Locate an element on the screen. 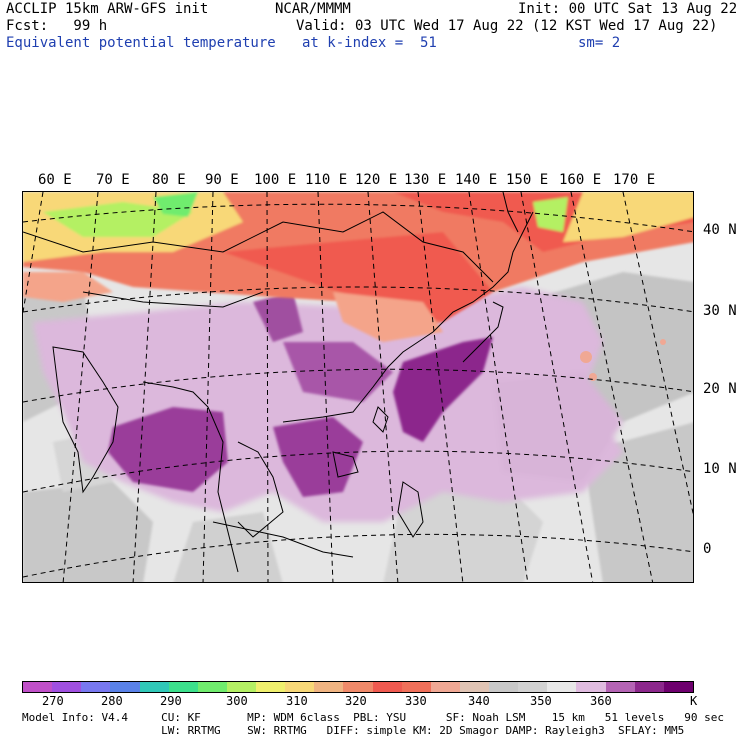 The width and height of the screenshot is (740, 740). colorbar-tick-label: 310 is located at coordinates (297, 701).